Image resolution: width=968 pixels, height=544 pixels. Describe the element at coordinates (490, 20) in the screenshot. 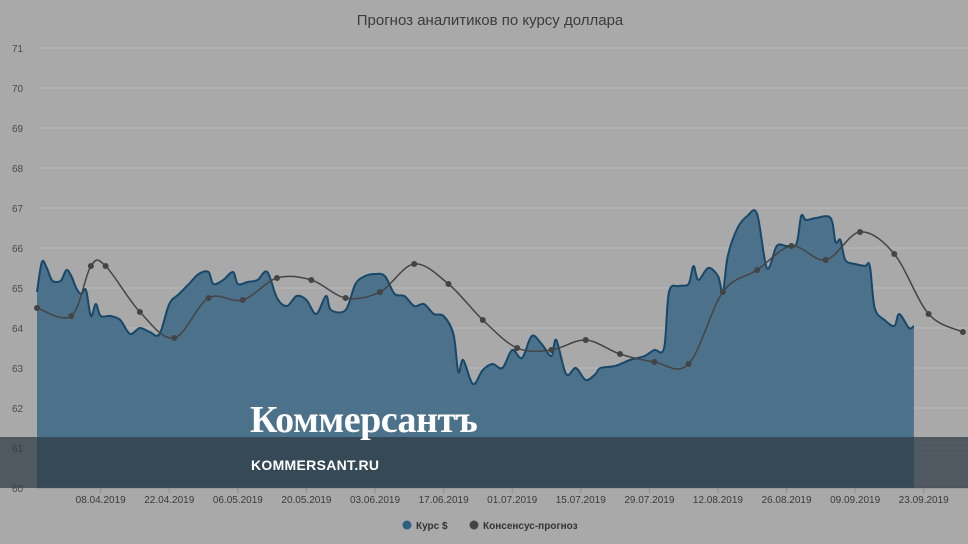

I see `chart-title: Прогноз аналитиков по курсу доллара` at that location.